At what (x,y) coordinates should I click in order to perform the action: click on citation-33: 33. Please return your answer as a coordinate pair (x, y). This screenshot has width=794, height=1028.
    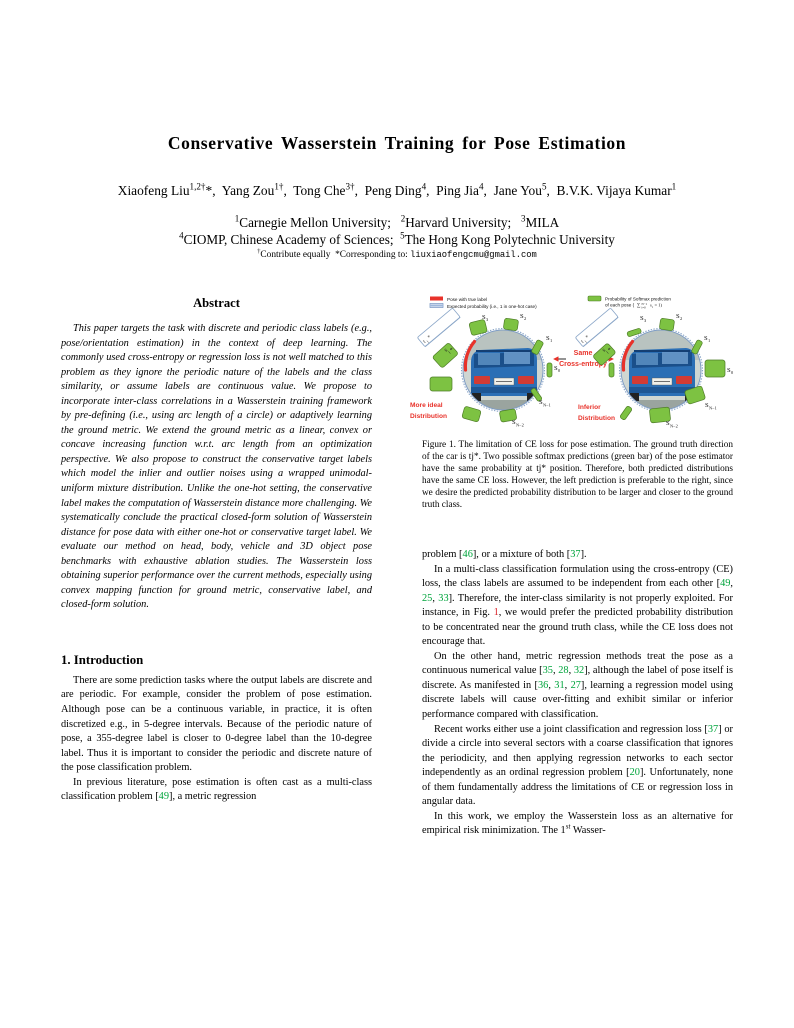
    Looking at the image, I should click on (443, 598).